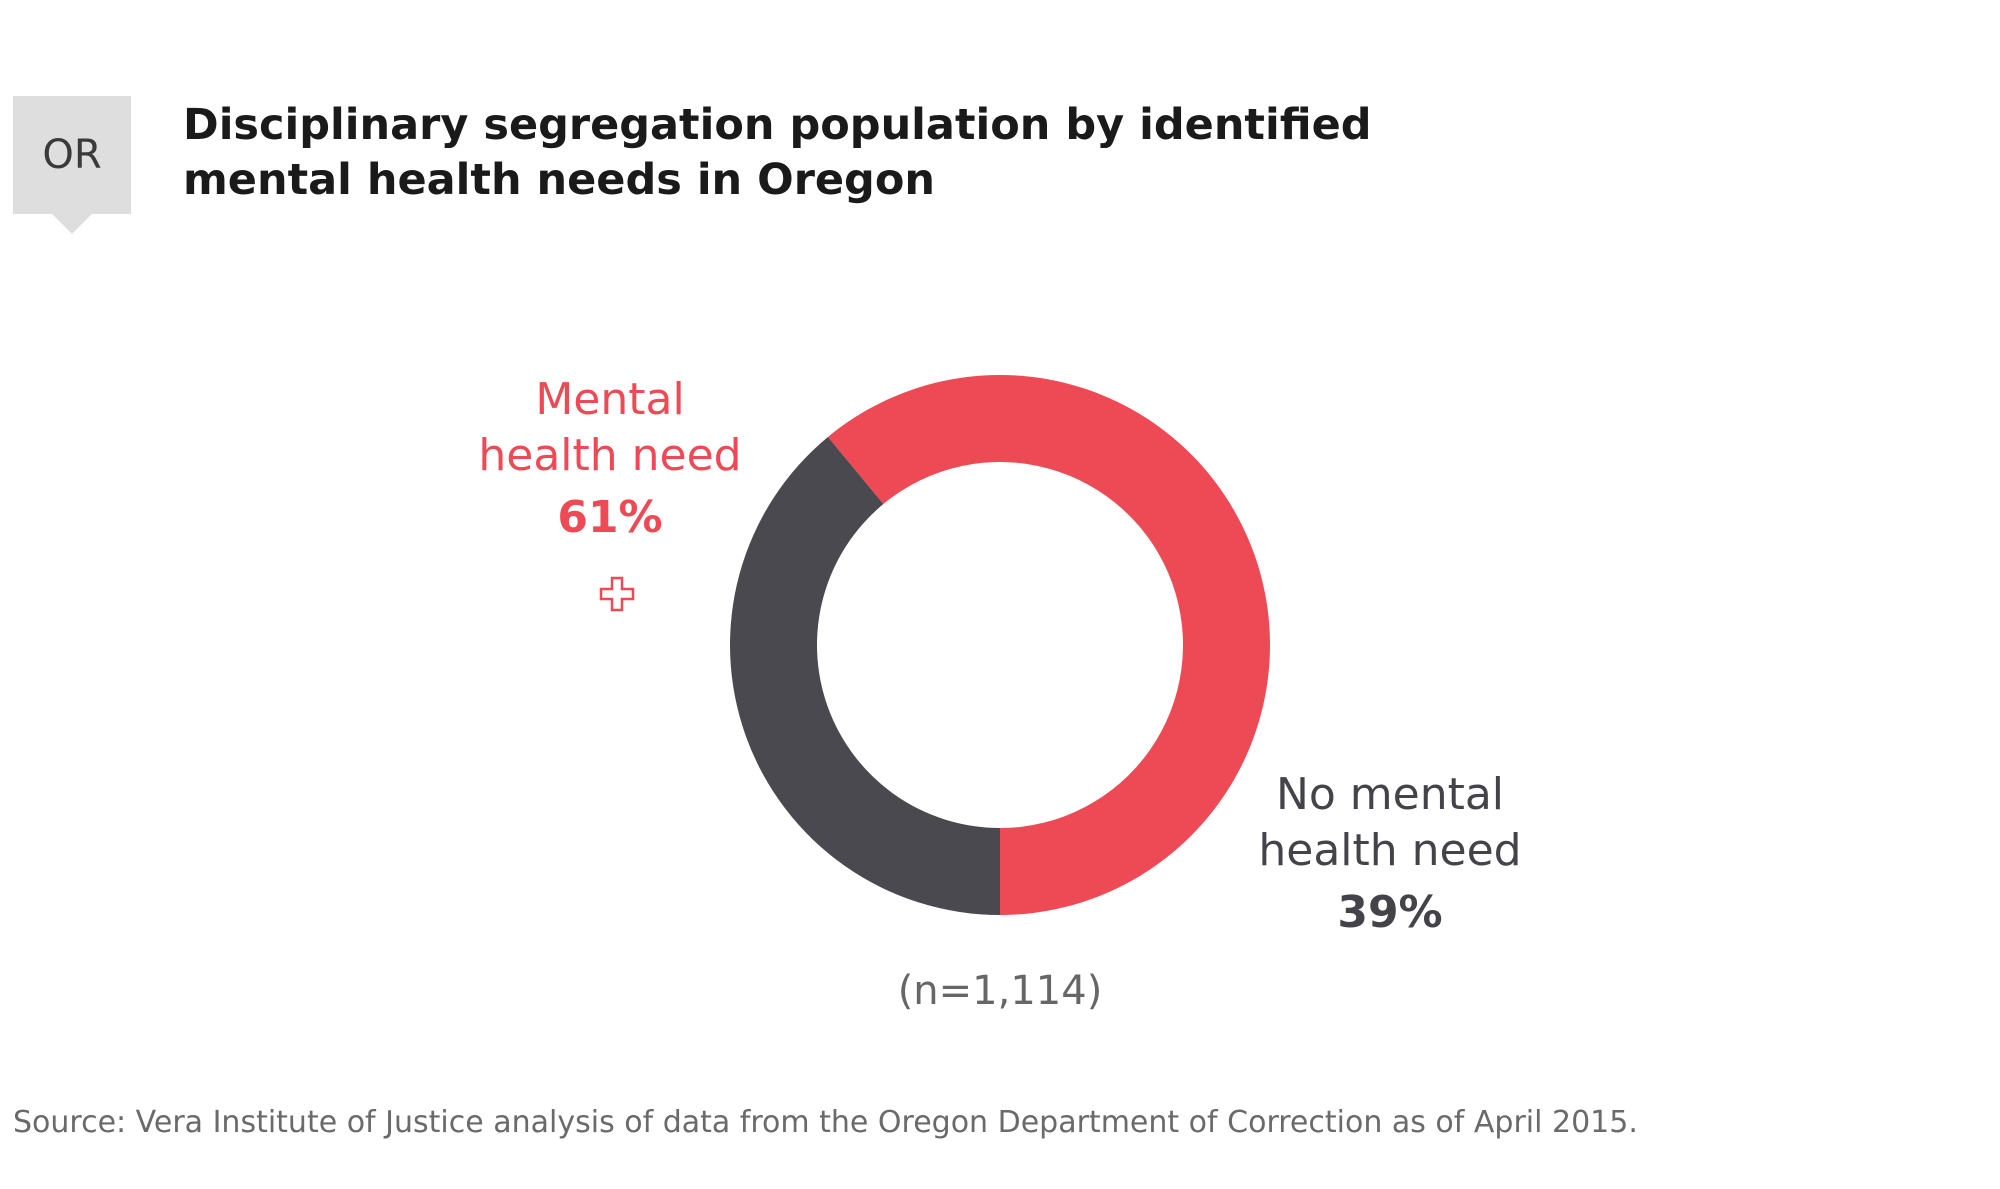 This screenshot has width=2000, height=1189. Describe the element at coordinates (72, 224) in the screenshot. I see `state-badge-pointer` at that location.